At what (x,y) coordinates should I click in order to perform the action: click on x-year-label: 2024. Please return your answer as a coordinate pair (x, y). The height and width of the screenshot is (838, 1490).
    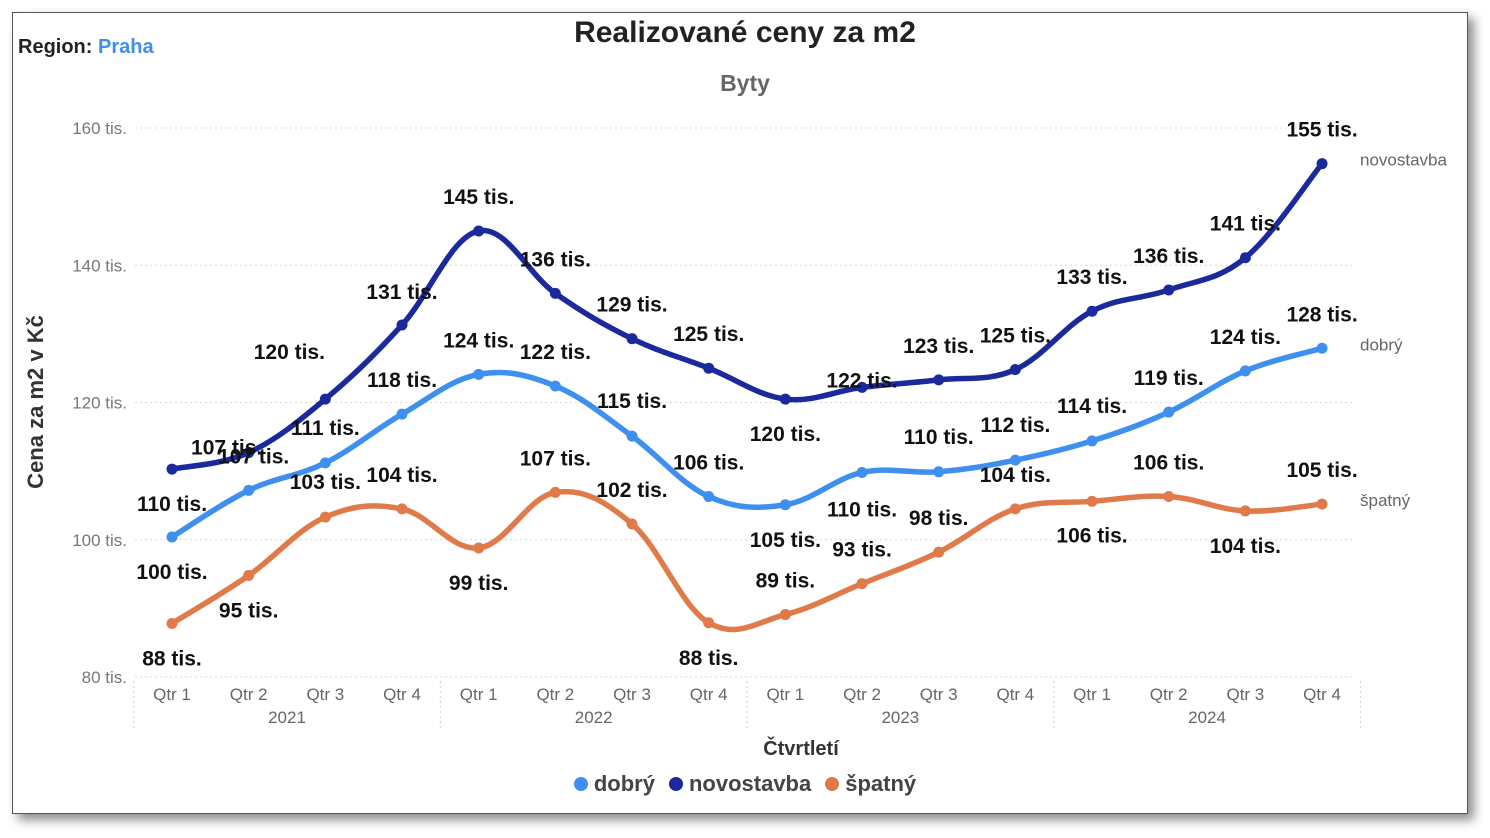
    Looking at the image, I should click on (1207, 717).